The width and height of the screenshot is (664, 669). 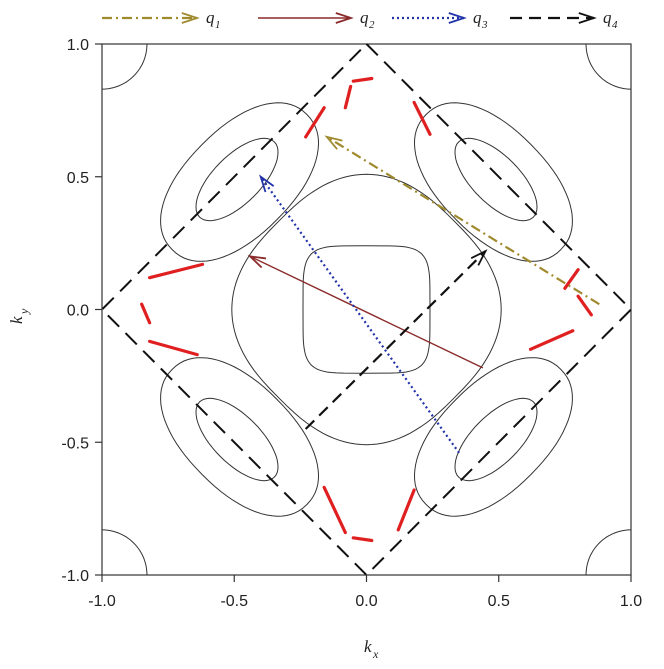 I want to click on legend-q3-subscript: 3, so click(x=484, y=25).